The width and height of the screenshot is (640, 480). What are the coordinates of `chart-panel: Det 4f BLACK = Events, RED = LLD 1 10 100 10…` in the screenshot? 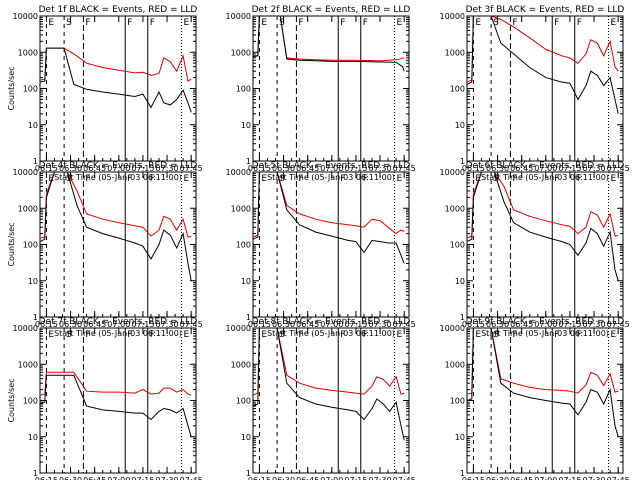 It's located at (105, 249).